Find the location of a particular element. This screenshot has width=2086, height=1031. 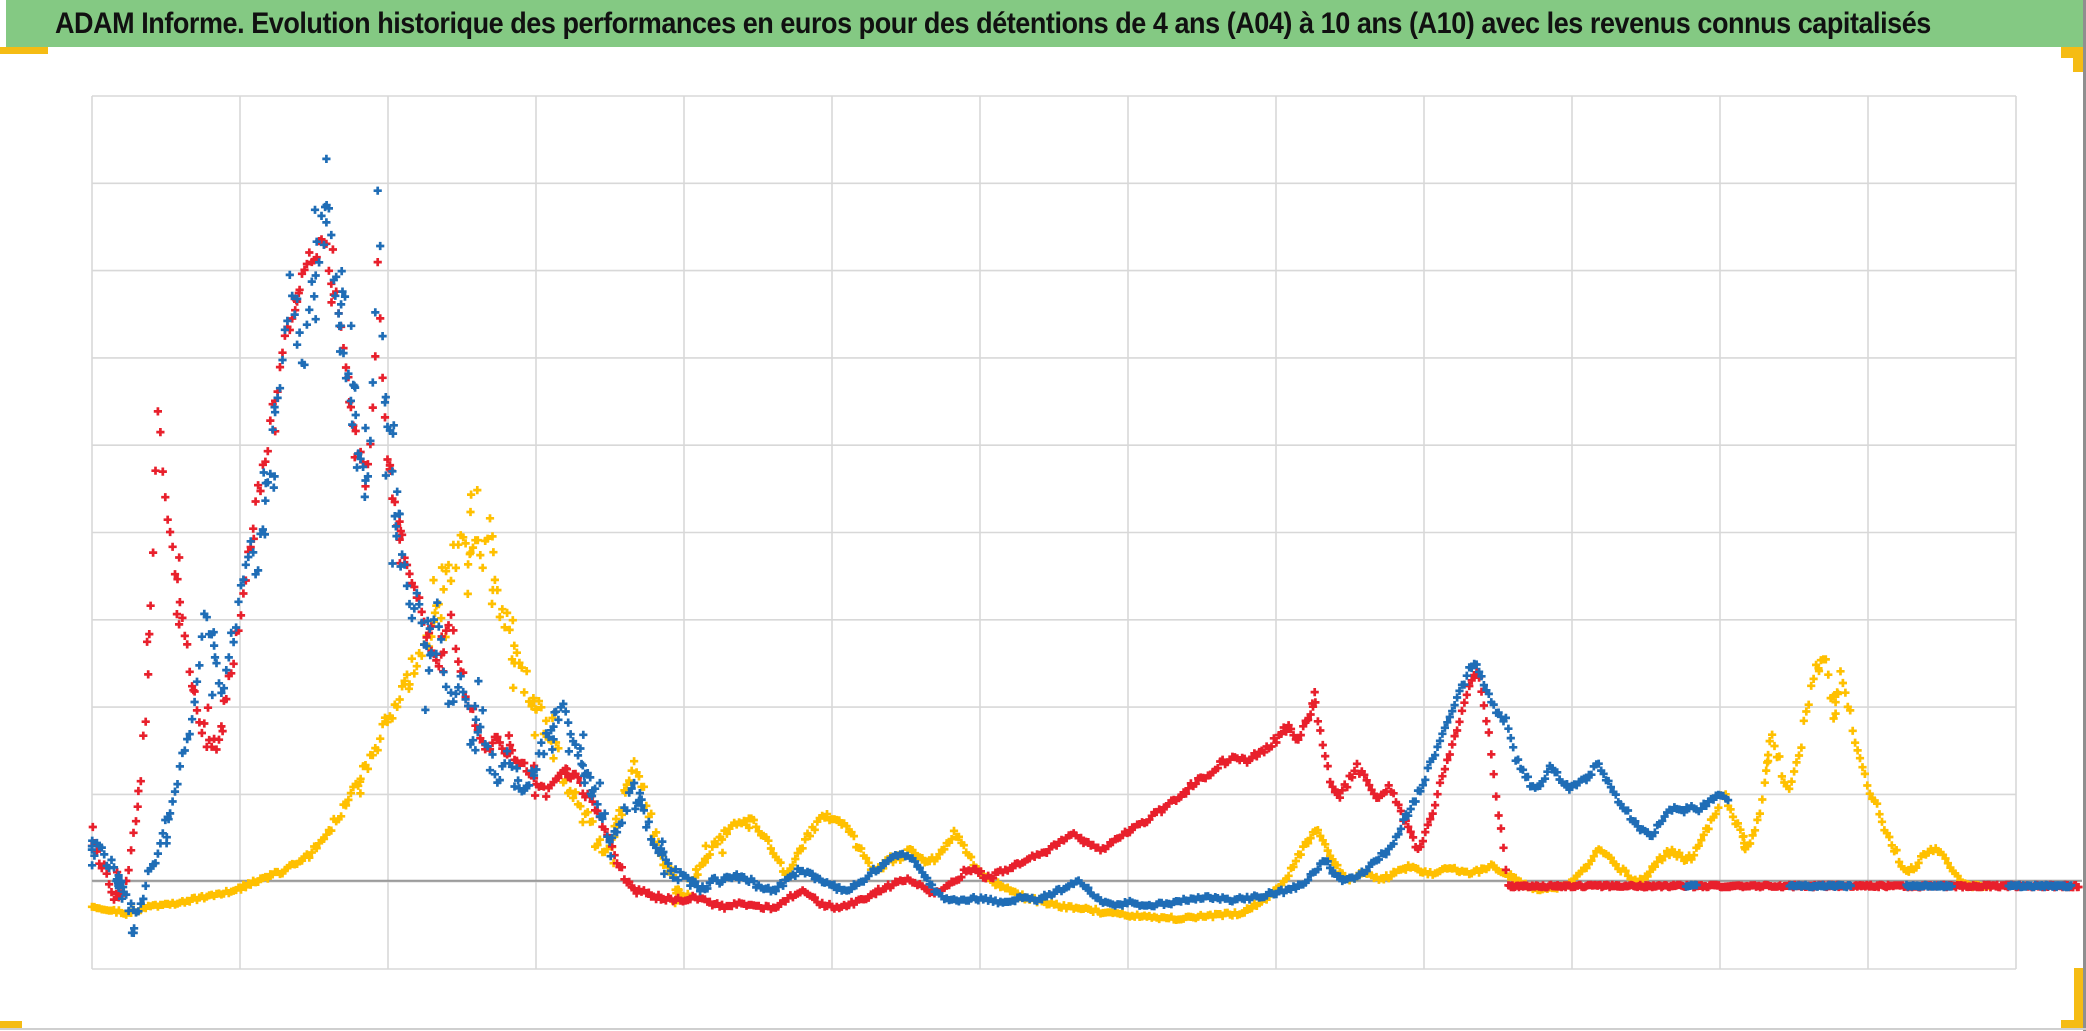

window-right-border is located at coordinates (2084, 515).